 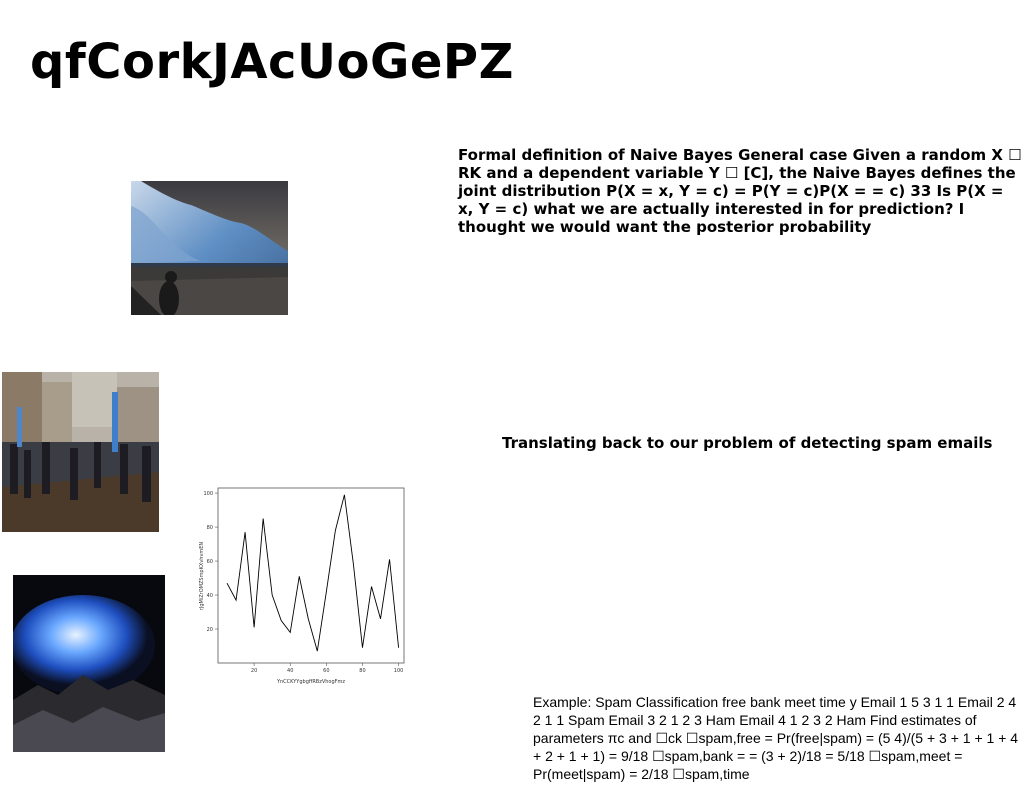 What do you see at coordinates (362, 671) in the screenshot?
I see `x-tick-label: 80` at bounding box center [362, 671].